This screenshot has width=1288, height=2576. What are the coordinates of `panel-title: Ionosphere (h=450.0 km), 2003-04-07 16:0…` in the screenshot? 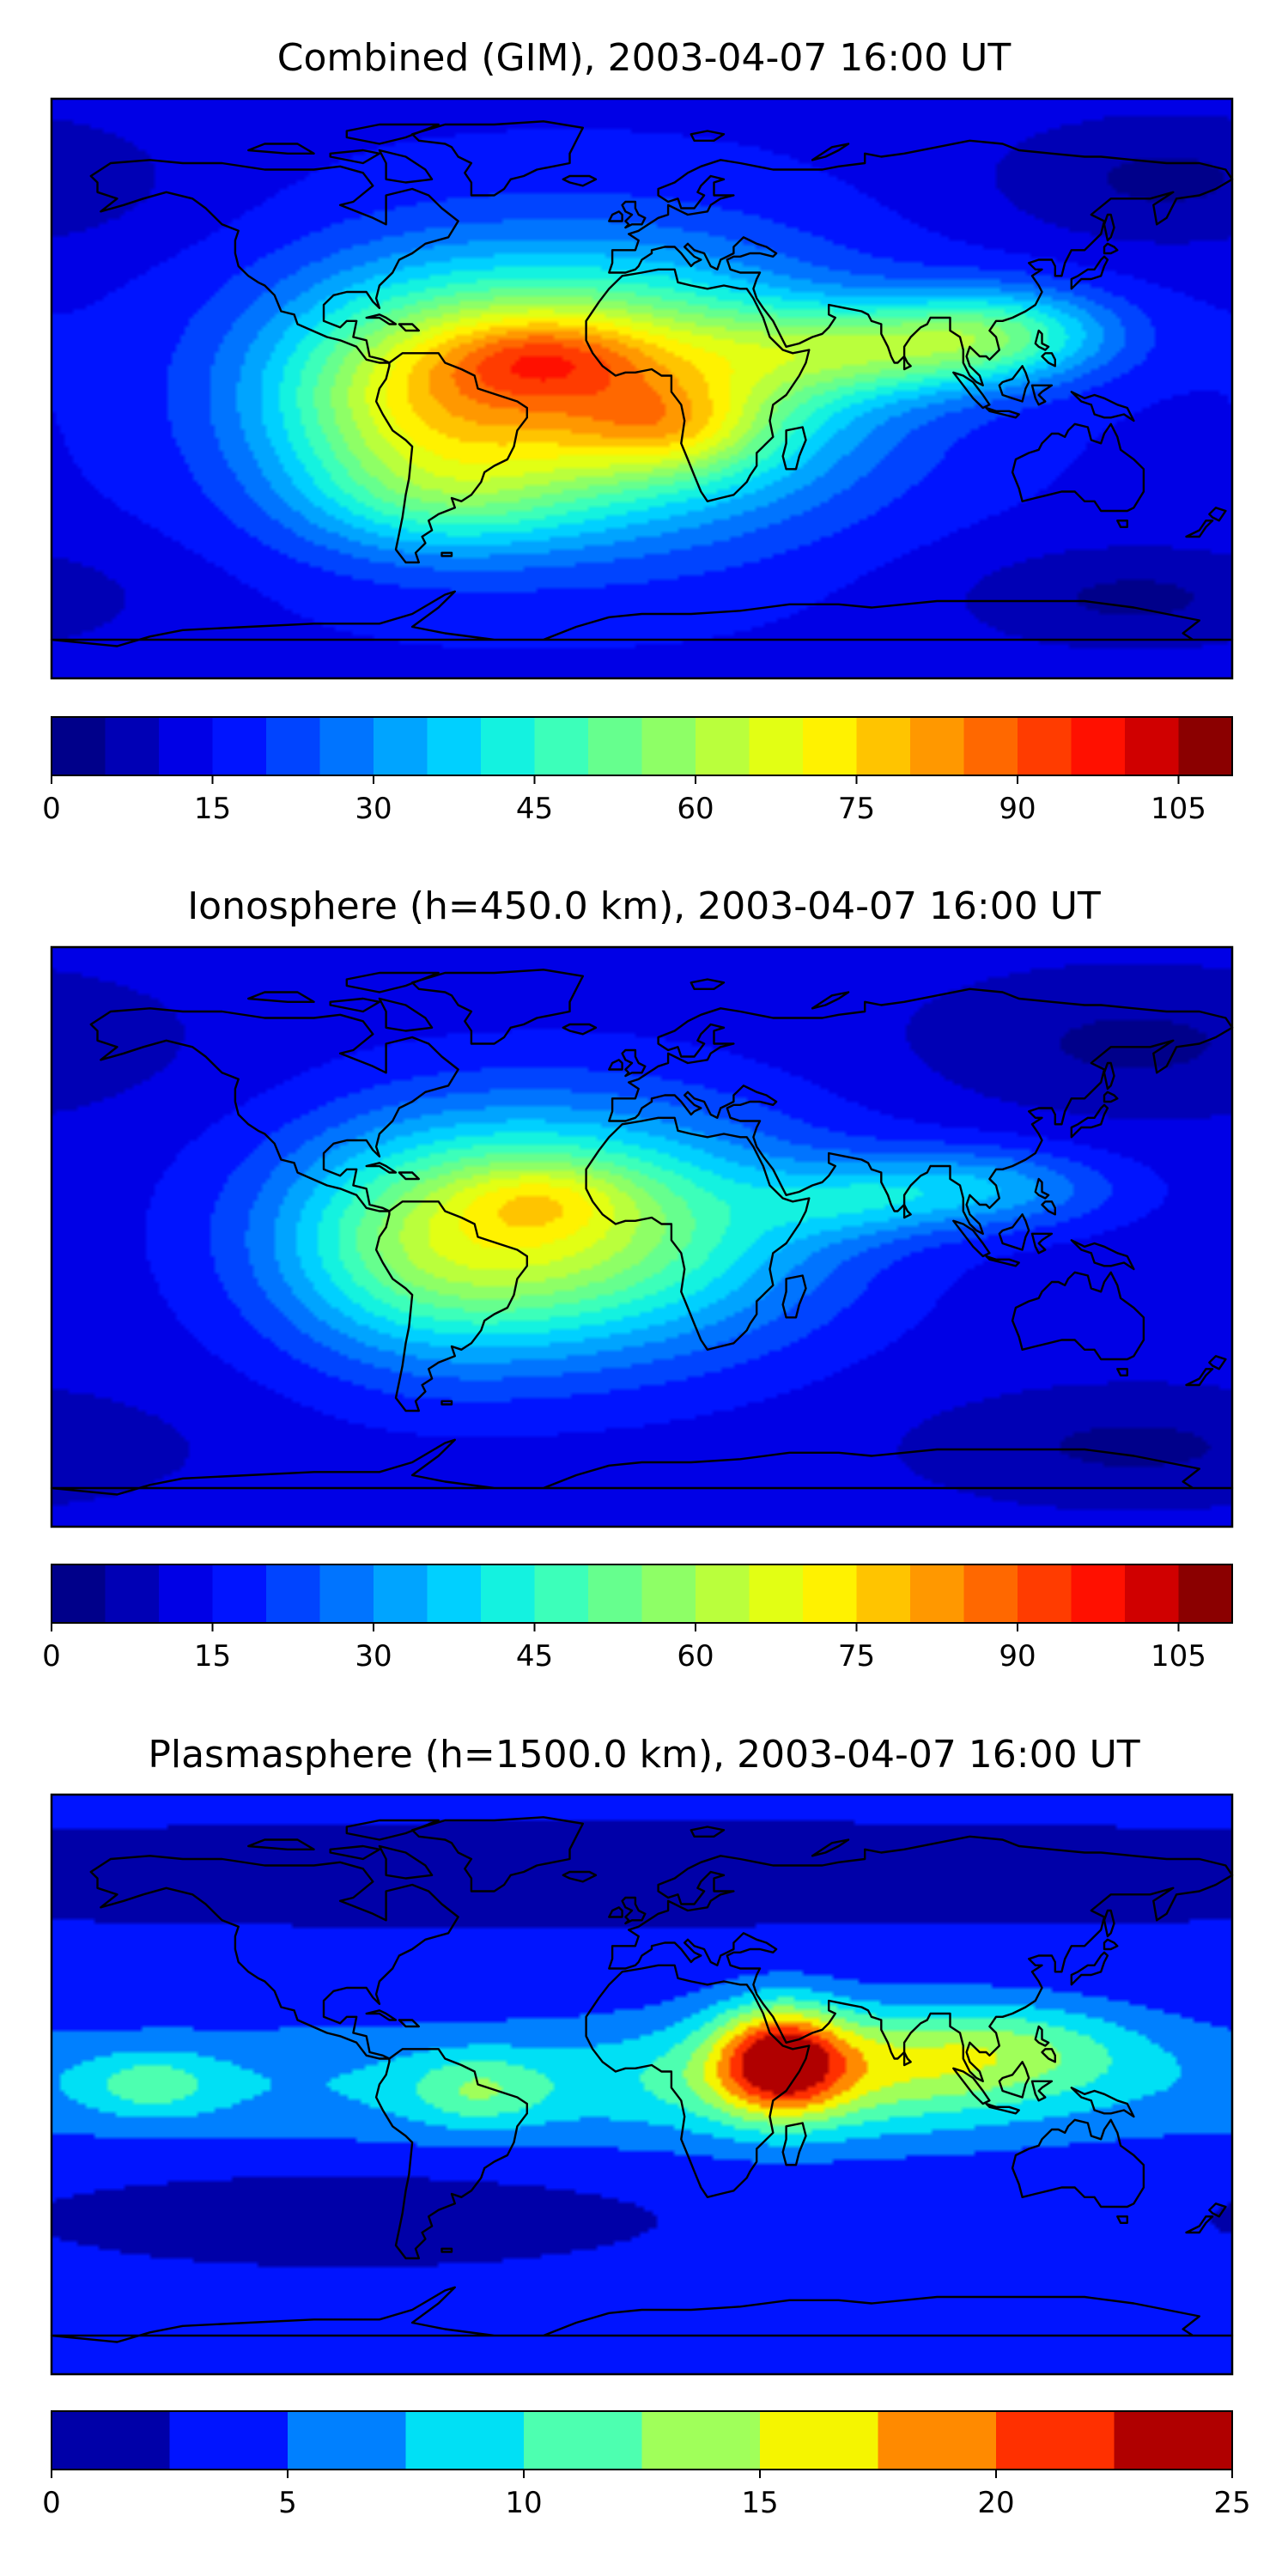 It's located at (644, 906).